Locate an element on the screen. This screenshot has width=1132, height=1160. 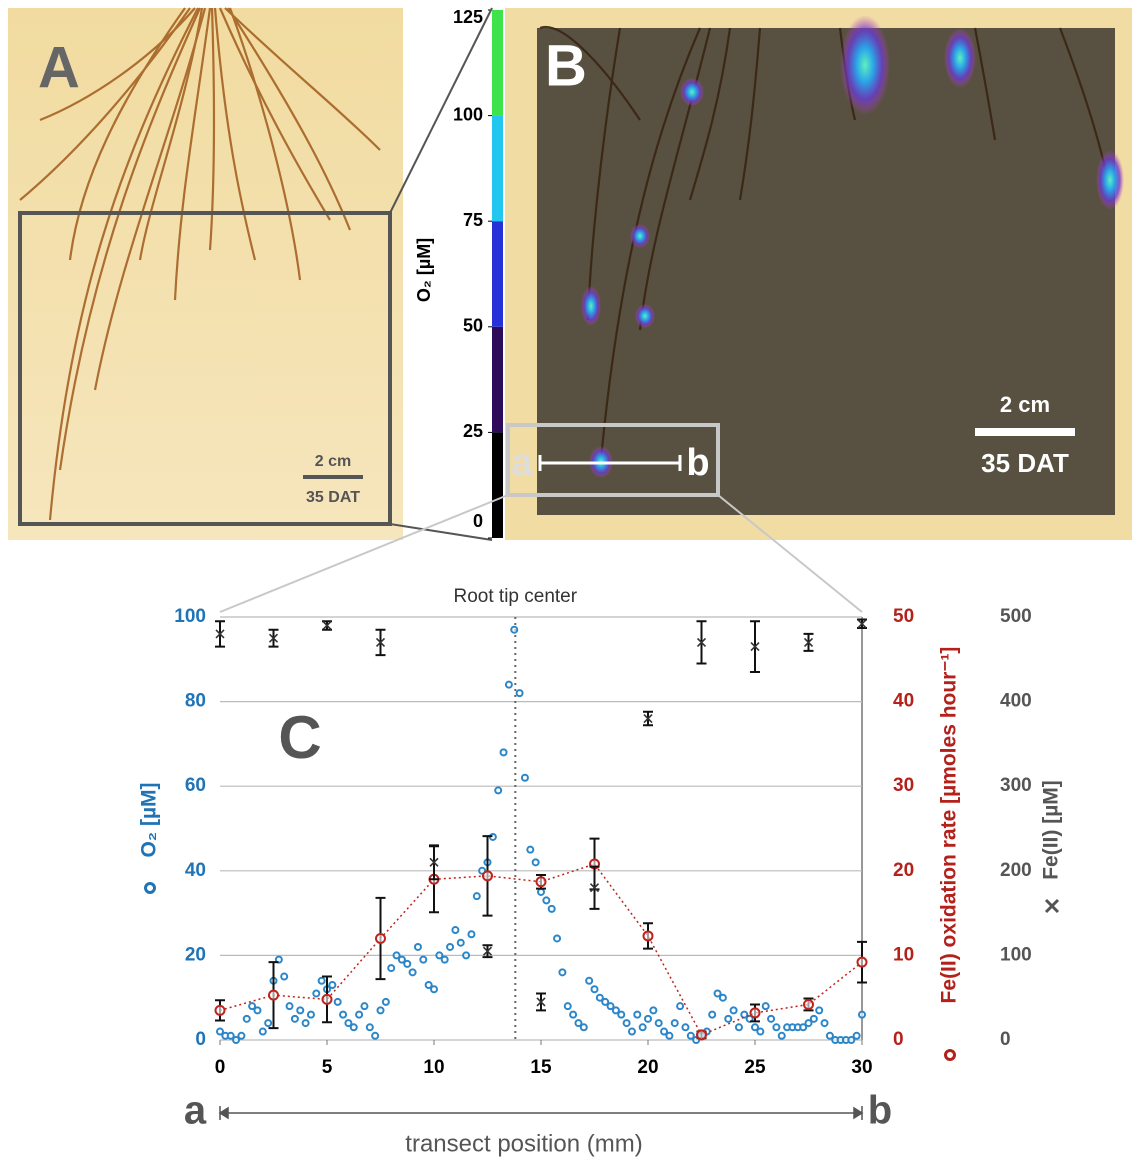
annotation: Root tip center is located at coordinates (516, 596).